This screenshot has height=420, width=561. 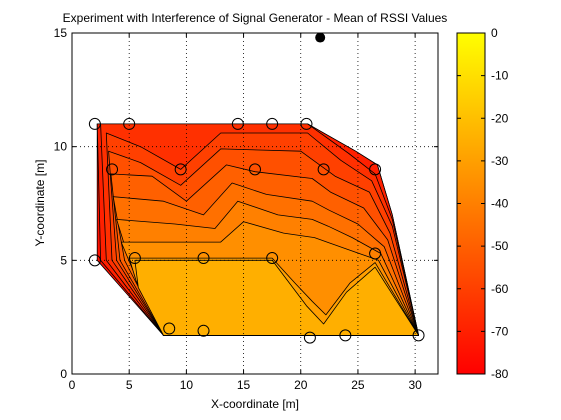 What do you see at coordinates (500, 374) in the screenshot?
I see `colorbar-tick-label: -80` at bounding box center [500, 374].